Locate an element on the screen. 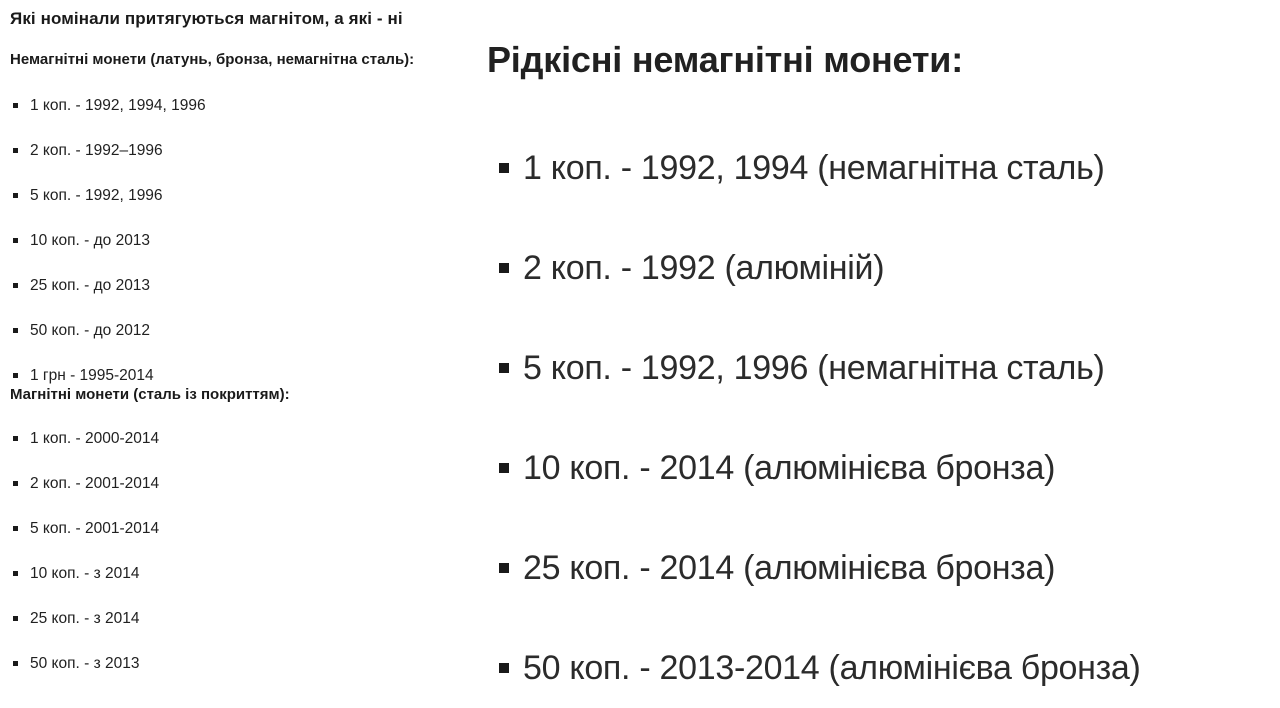 This screenshot has height=708, width=1280. list-item: 10 коп. - до 2013 is located at coordinates (243, 241).